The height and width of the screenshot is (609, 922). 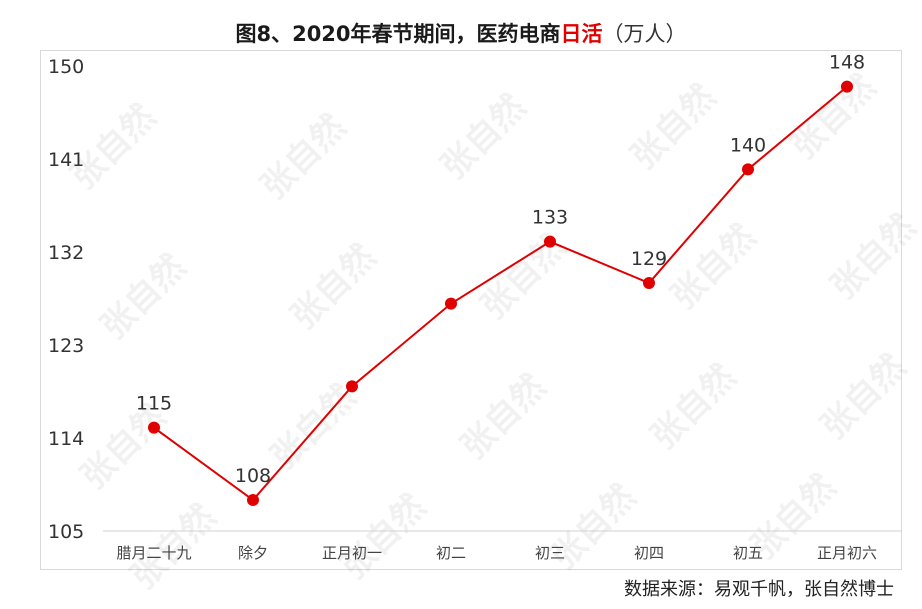 I want to click on x-tick-label: 正月初一, so click(x=352, y=553).